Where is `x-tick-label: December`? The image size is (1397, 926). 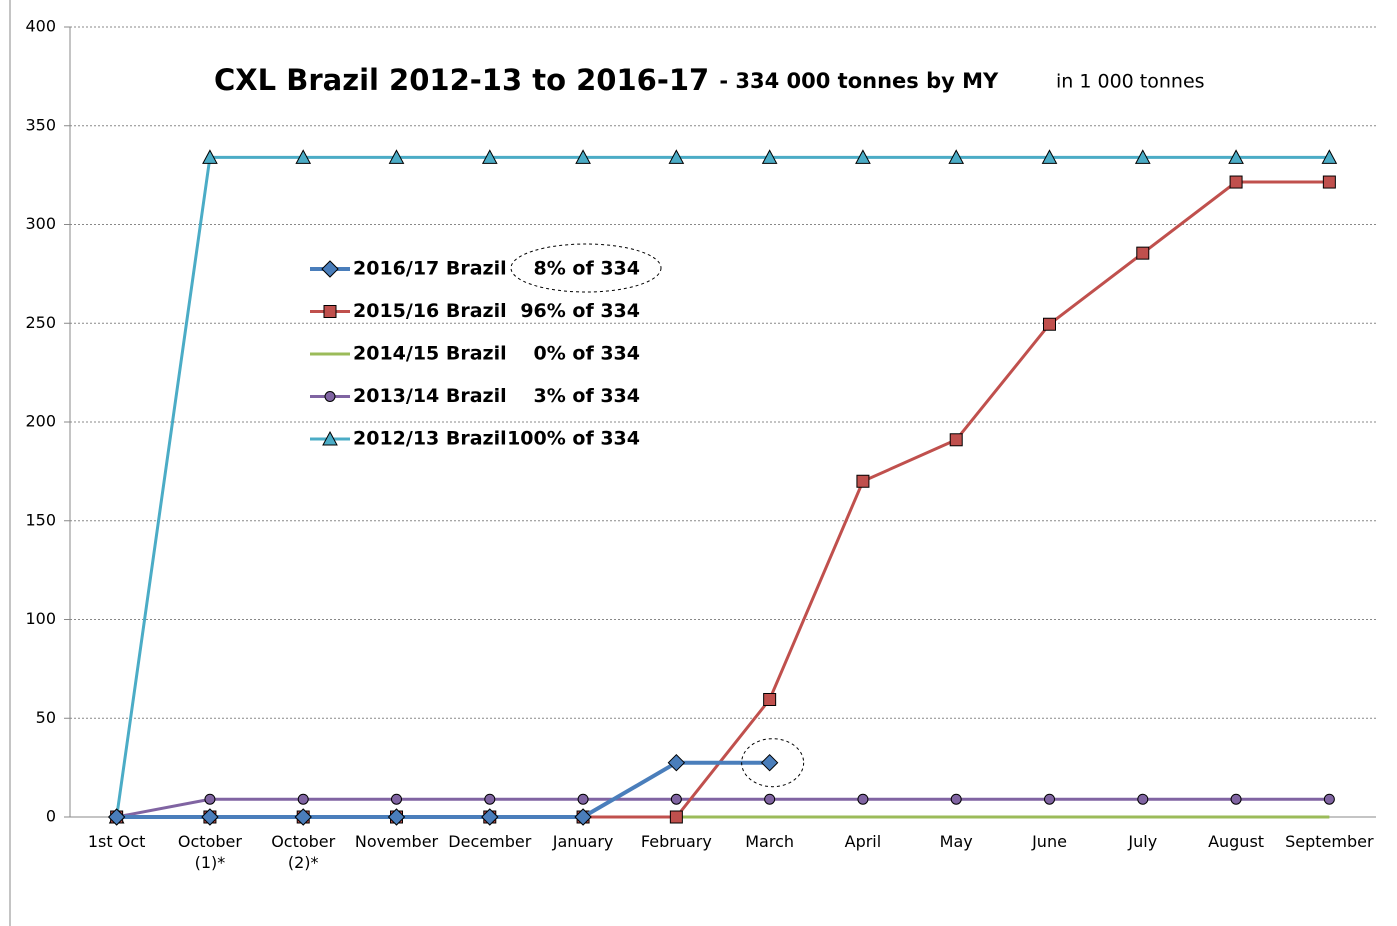
x-tick-label: December is located at coordinates (489, 841).